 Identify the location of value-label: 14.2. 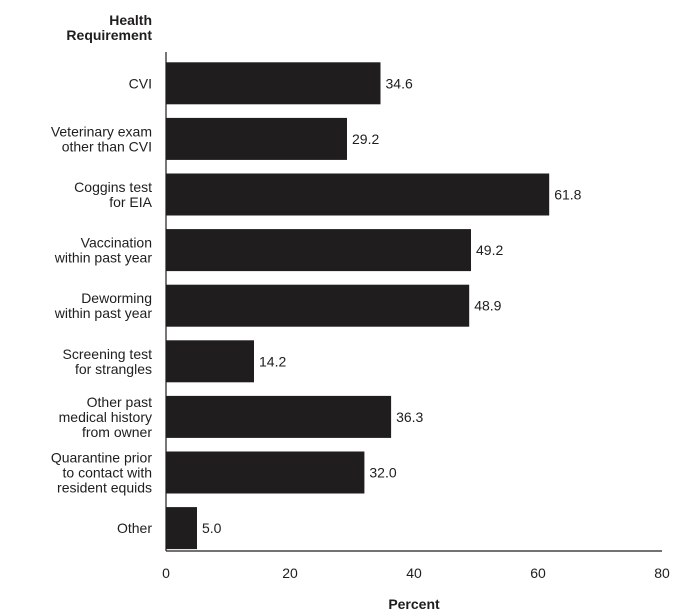
(272, 361).